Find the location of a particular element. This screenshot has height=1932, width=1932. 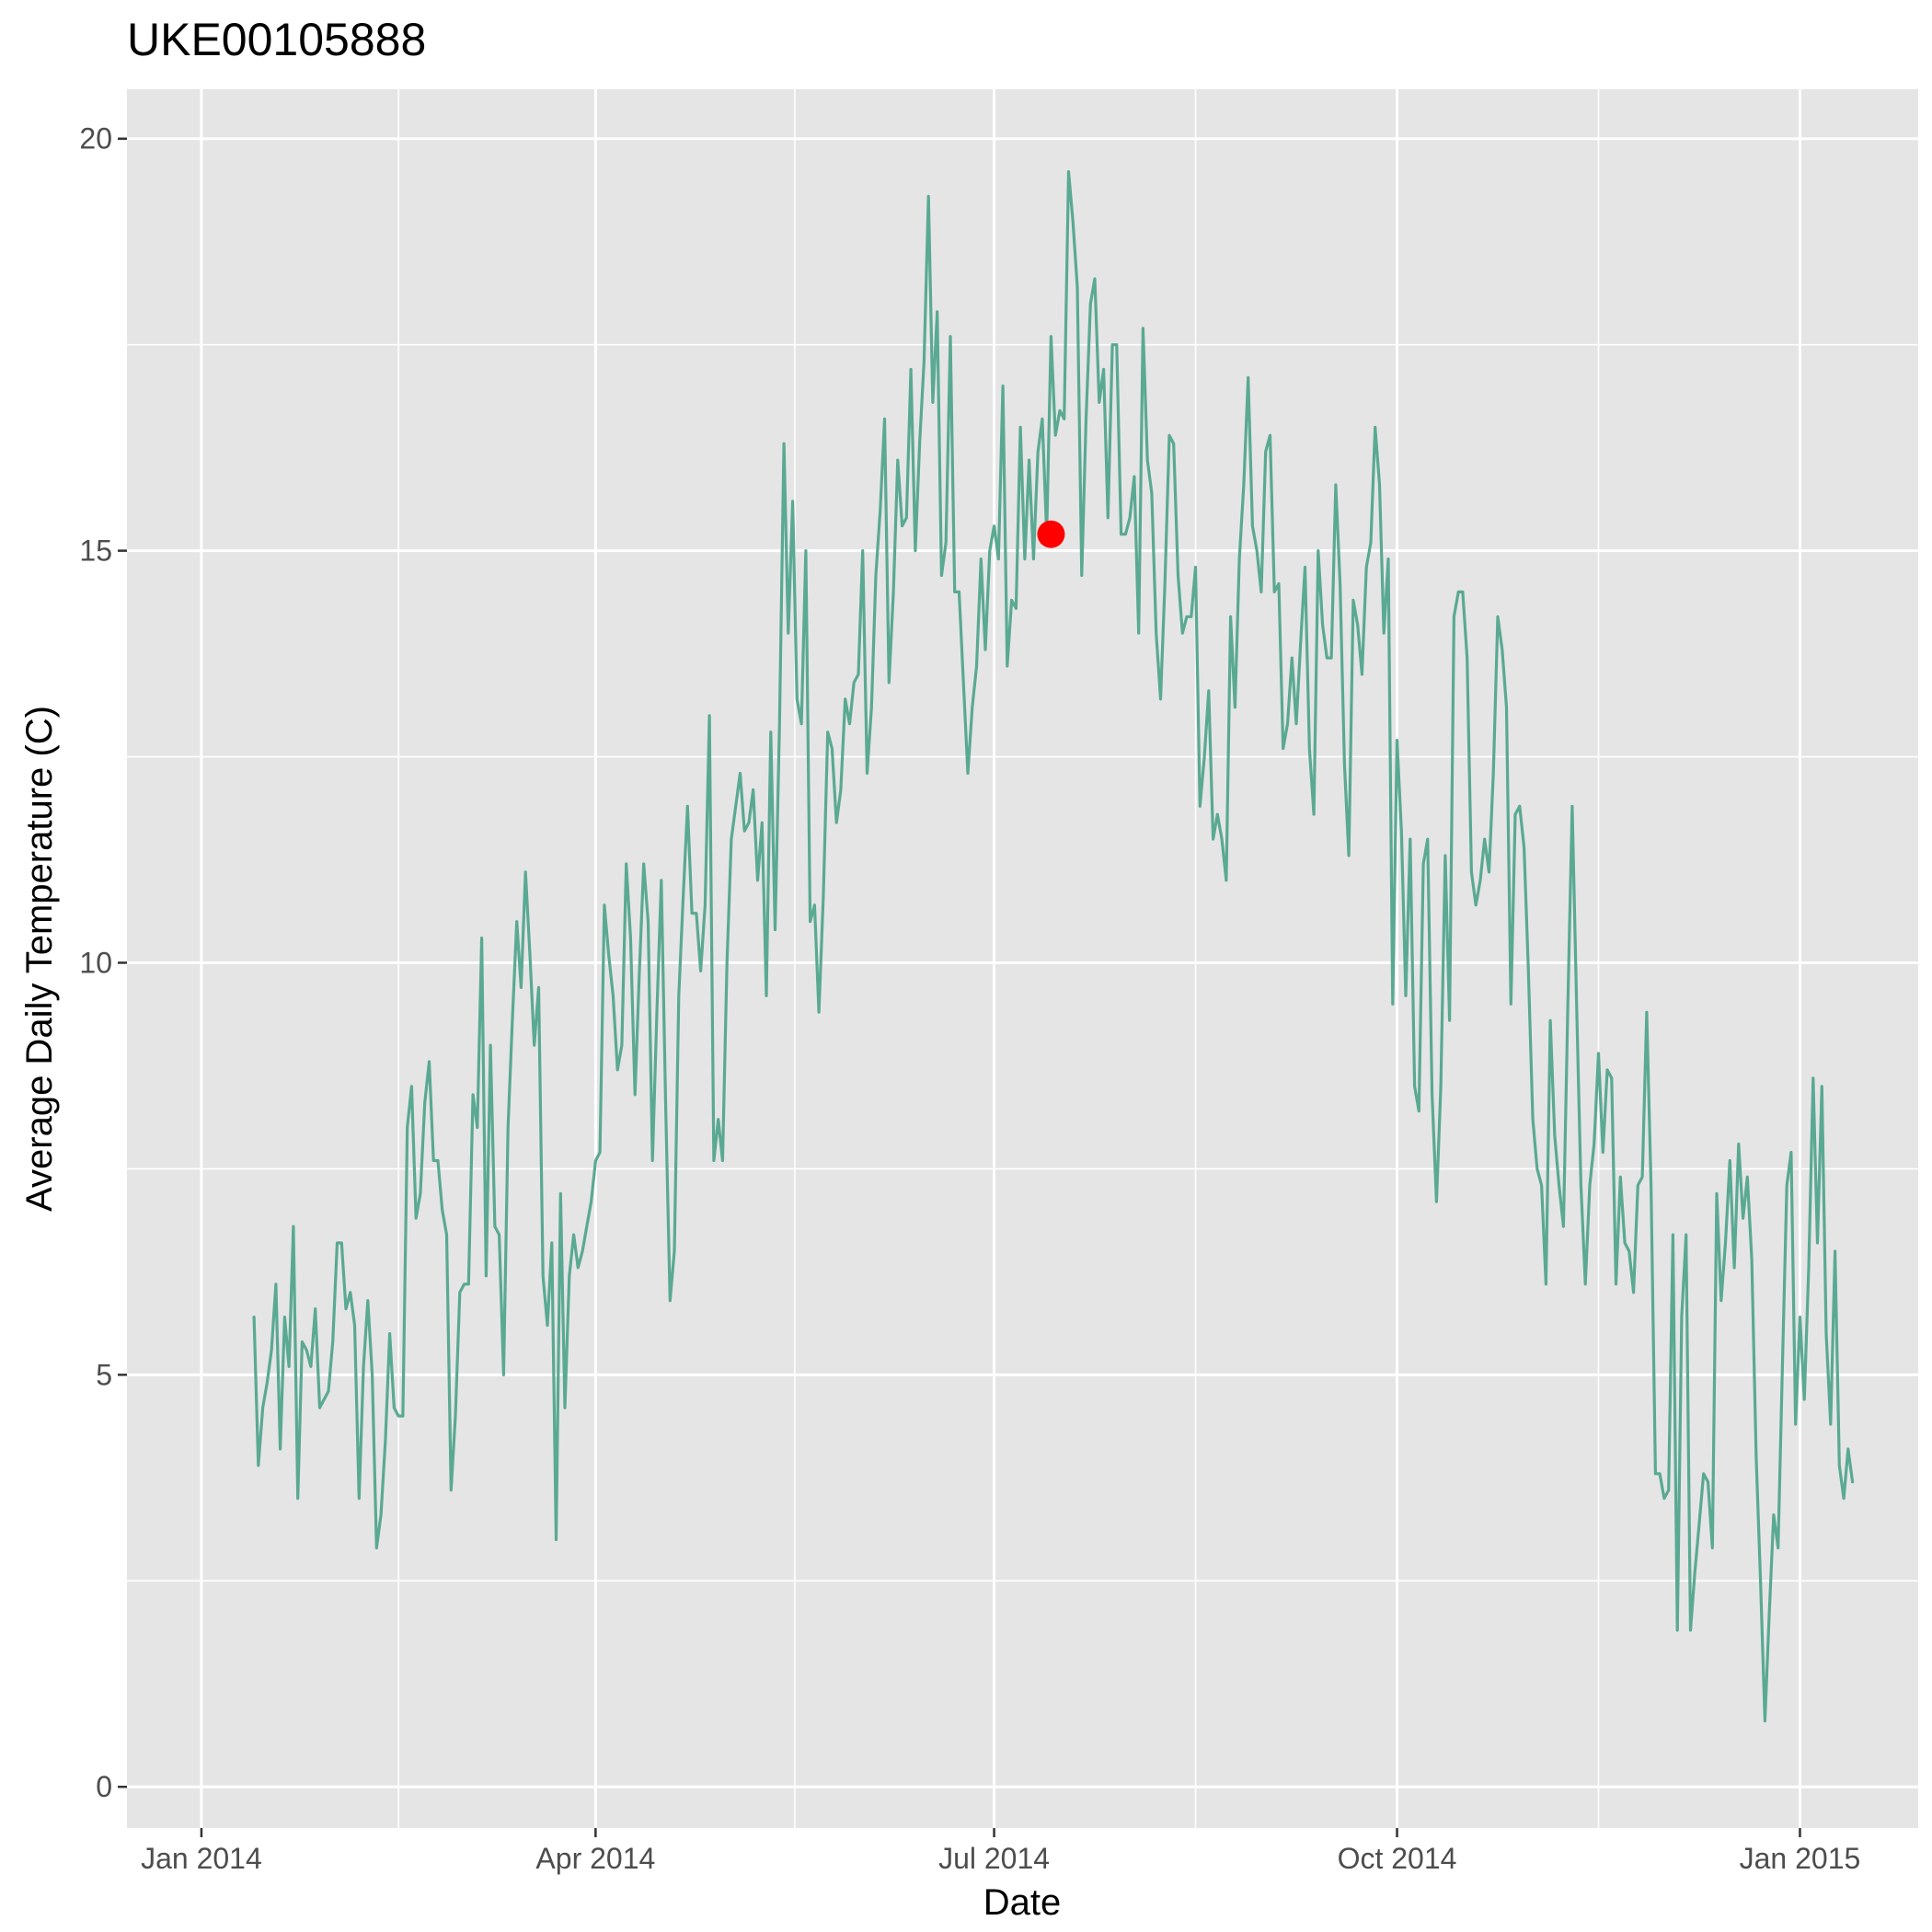

y-axis-title: Average Daily Temperature (C) is located at coordinates (39, 959).